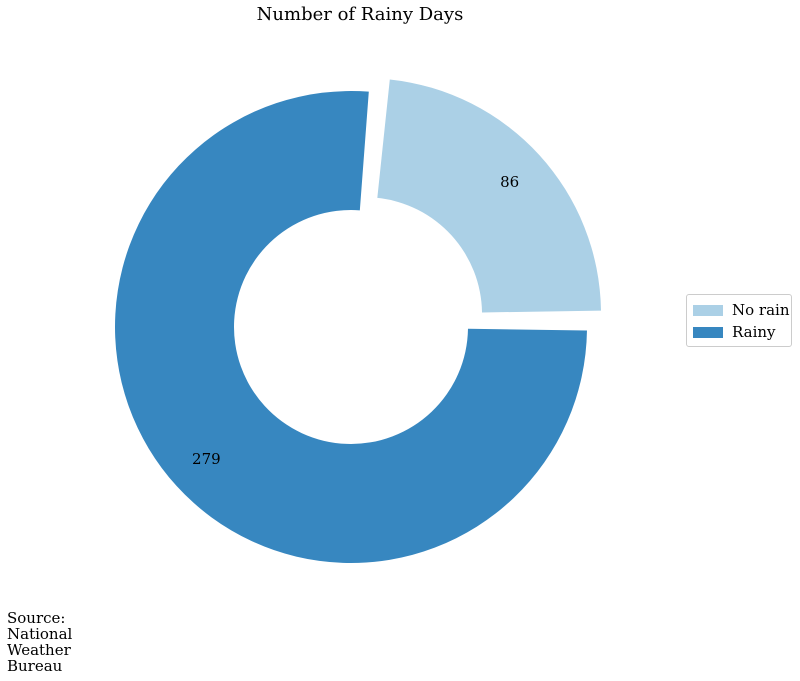 This screenshot has width=800, height=681. What do you see at coordinates (36, 618) in the screenshot?
I see `source-line: Source:` at bounding box center [36, 618].